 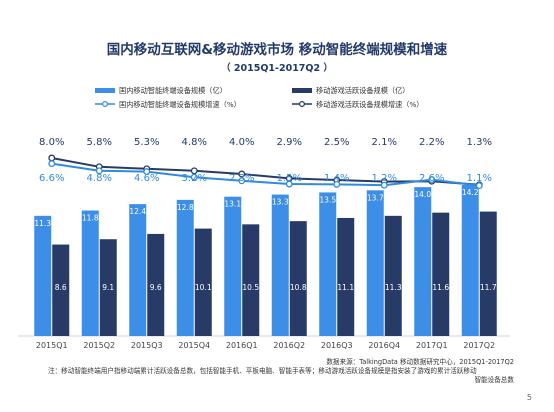 I want to click on bar-label-game-devices: 11.6, so click(x=440, y=287).